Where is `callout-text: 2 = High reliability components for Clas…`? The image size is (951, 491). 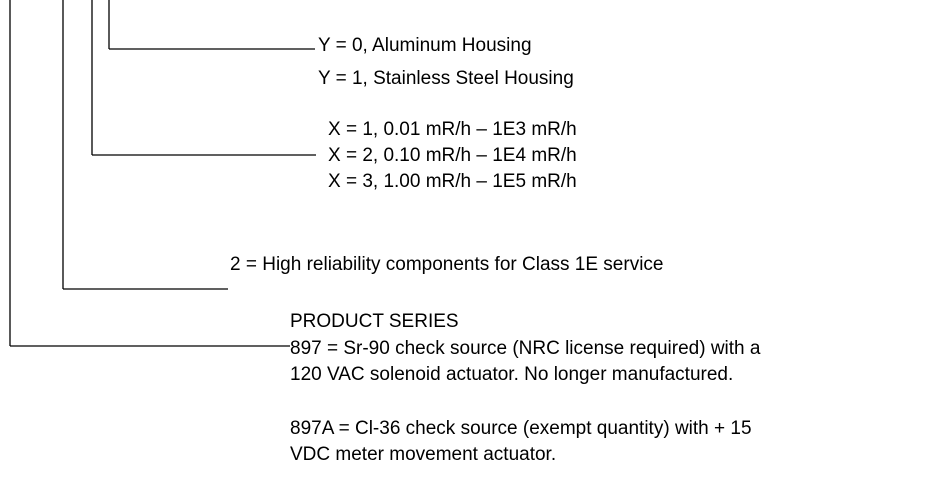 callout-text: 2 = High reliability components for Clas… is located at coordinates (447, 264).